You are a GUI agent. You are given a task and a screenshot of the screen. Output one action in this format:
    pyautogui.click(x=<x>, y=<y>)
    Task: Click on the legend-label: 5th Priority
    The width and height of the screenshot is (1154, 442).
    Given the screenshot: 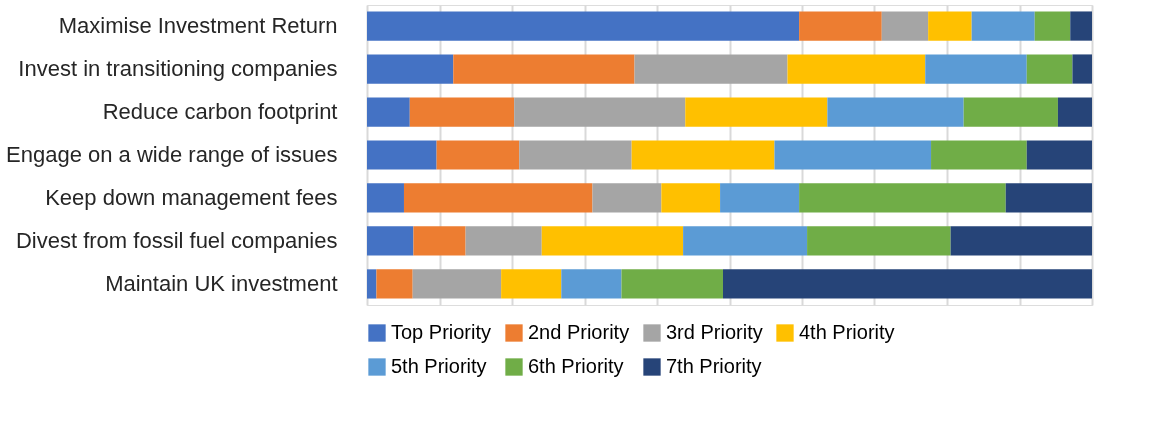 What is the action you would take?
    pyautogui.click(x=439, y=366)
    